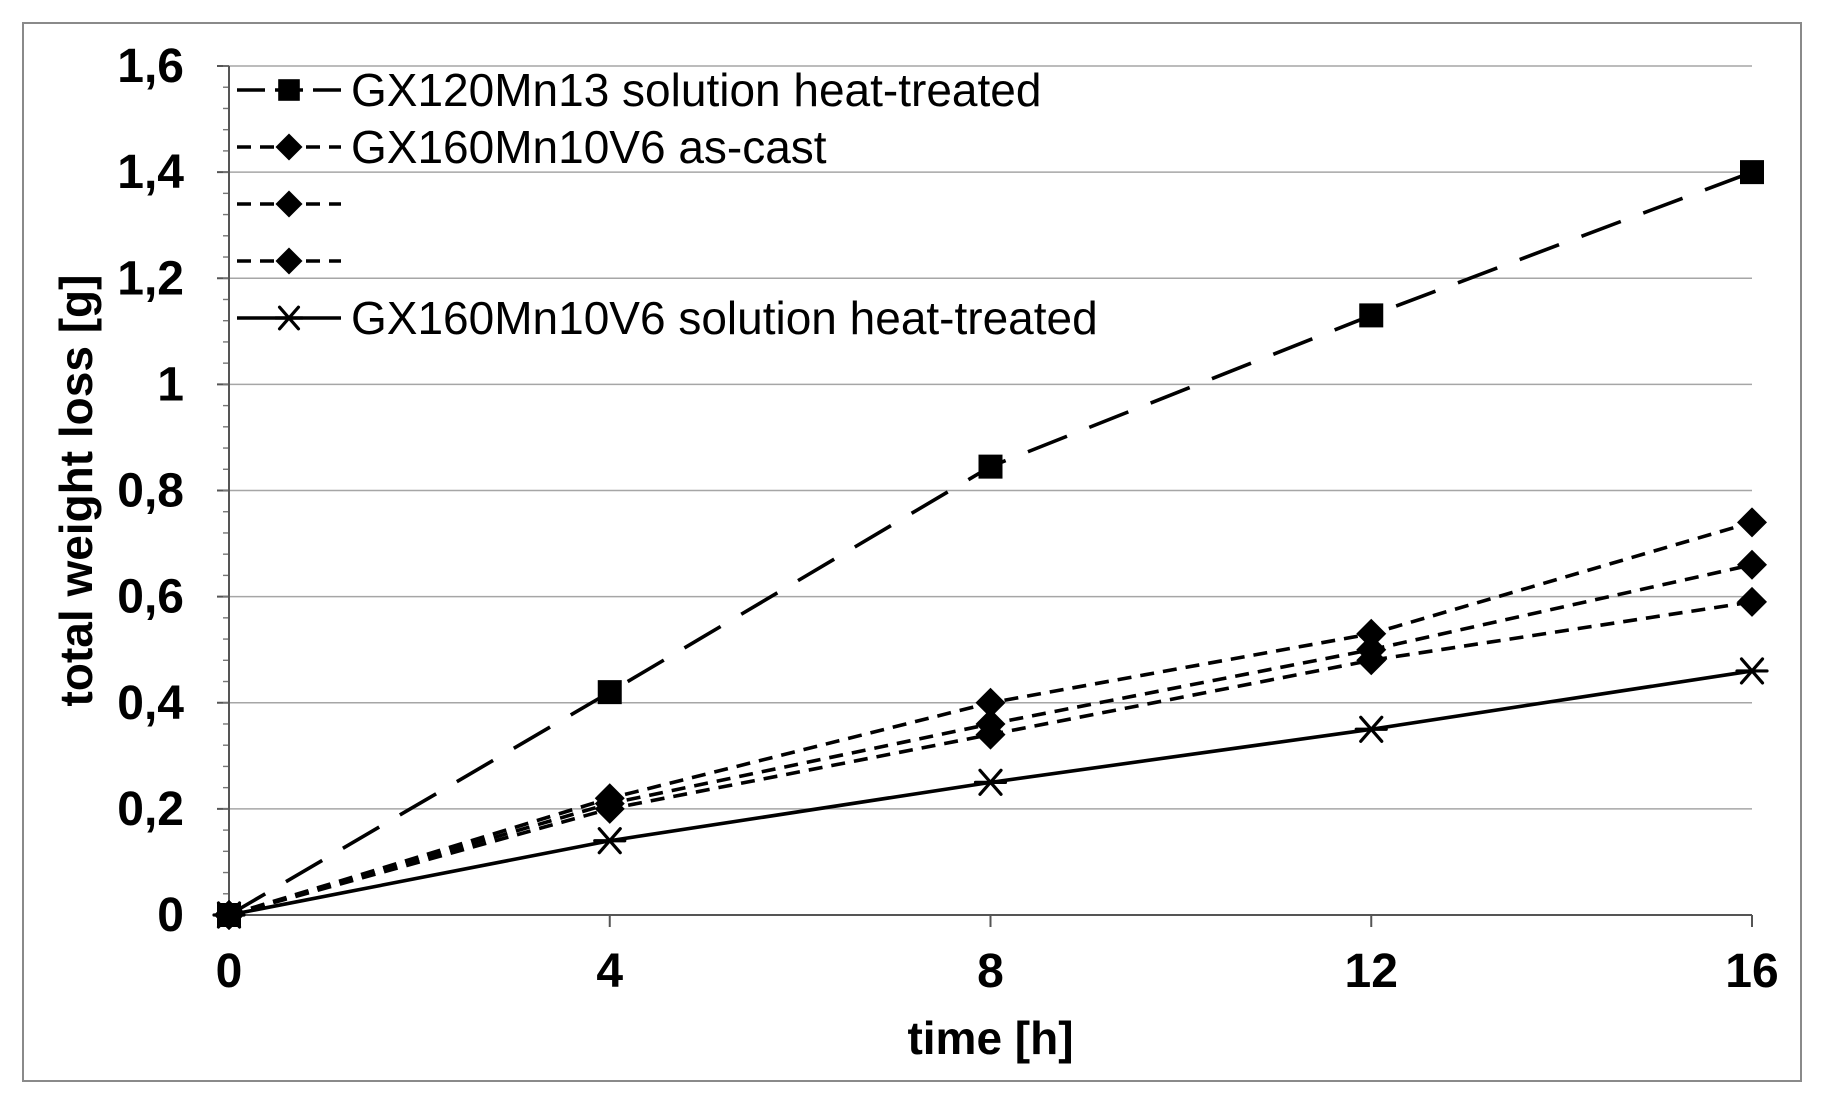 This screenshot has width=1826, height=1104. What do you see at coordinates (990, 971) in the screenshot?
I see `x-tick-label: 8` at bounding box center [990, 971].